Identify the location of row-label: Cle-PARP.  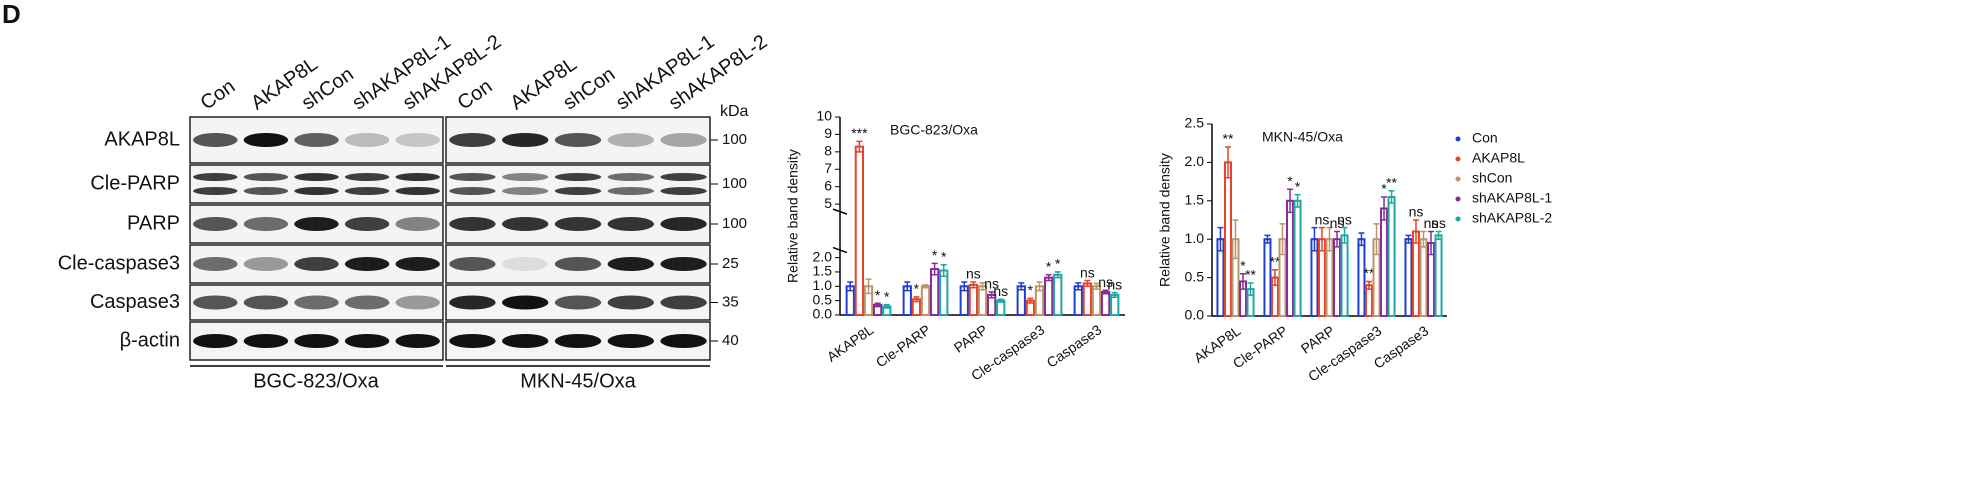
(135, 183).